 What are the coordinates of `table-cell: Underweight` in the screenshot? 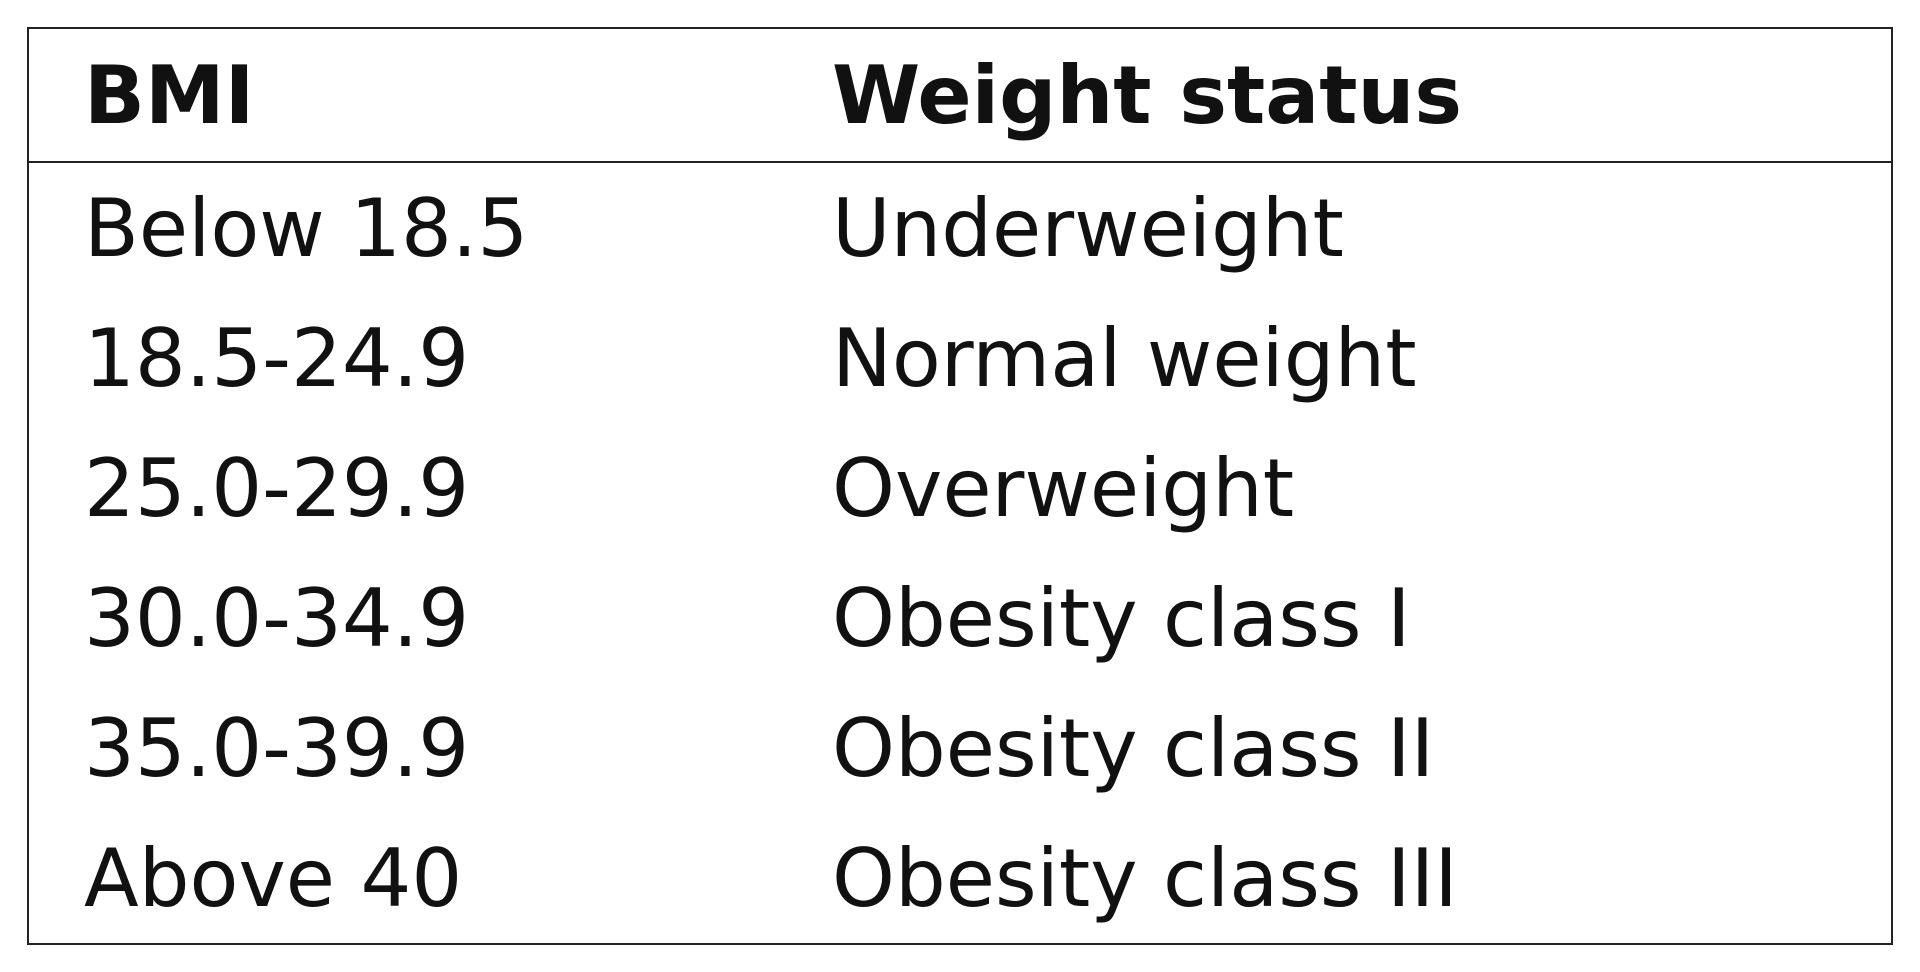 It's located at (1088, 228).